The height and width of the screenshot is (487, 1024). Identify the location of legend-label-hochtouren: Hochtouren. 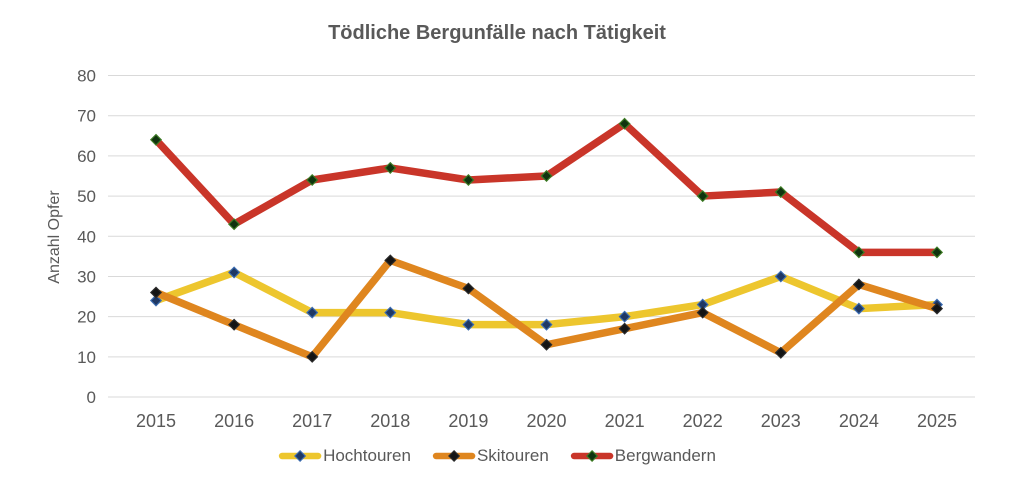
(367, 455).